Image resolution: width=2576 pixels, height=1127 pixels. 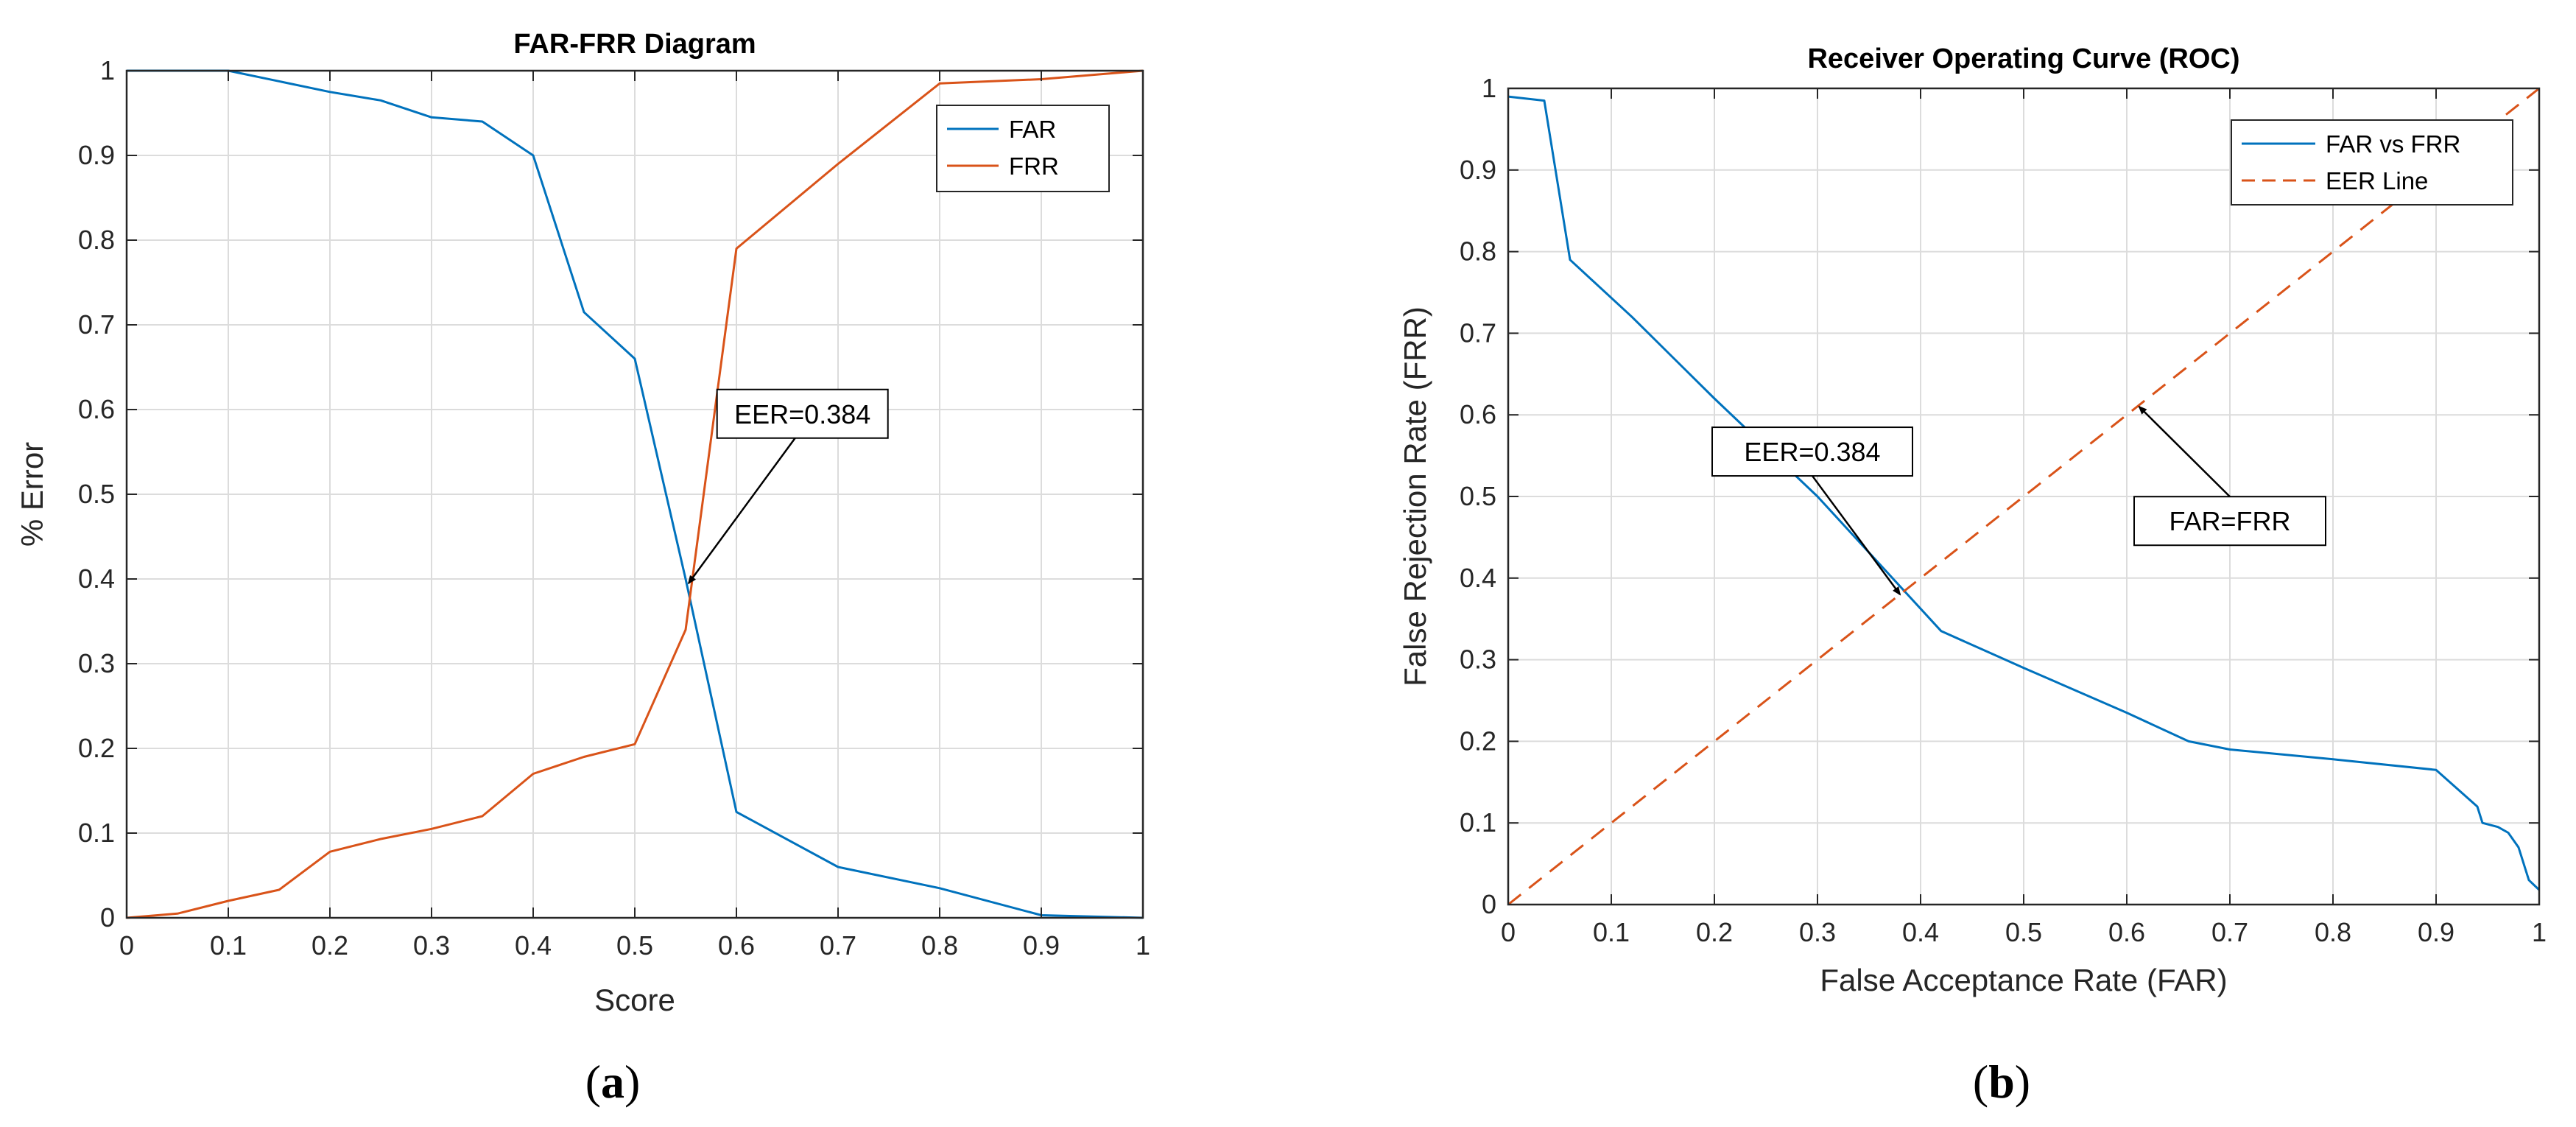 I want to click on chart-title: Receiver Operating Curve (ROC), so click(x=2023, y=59).